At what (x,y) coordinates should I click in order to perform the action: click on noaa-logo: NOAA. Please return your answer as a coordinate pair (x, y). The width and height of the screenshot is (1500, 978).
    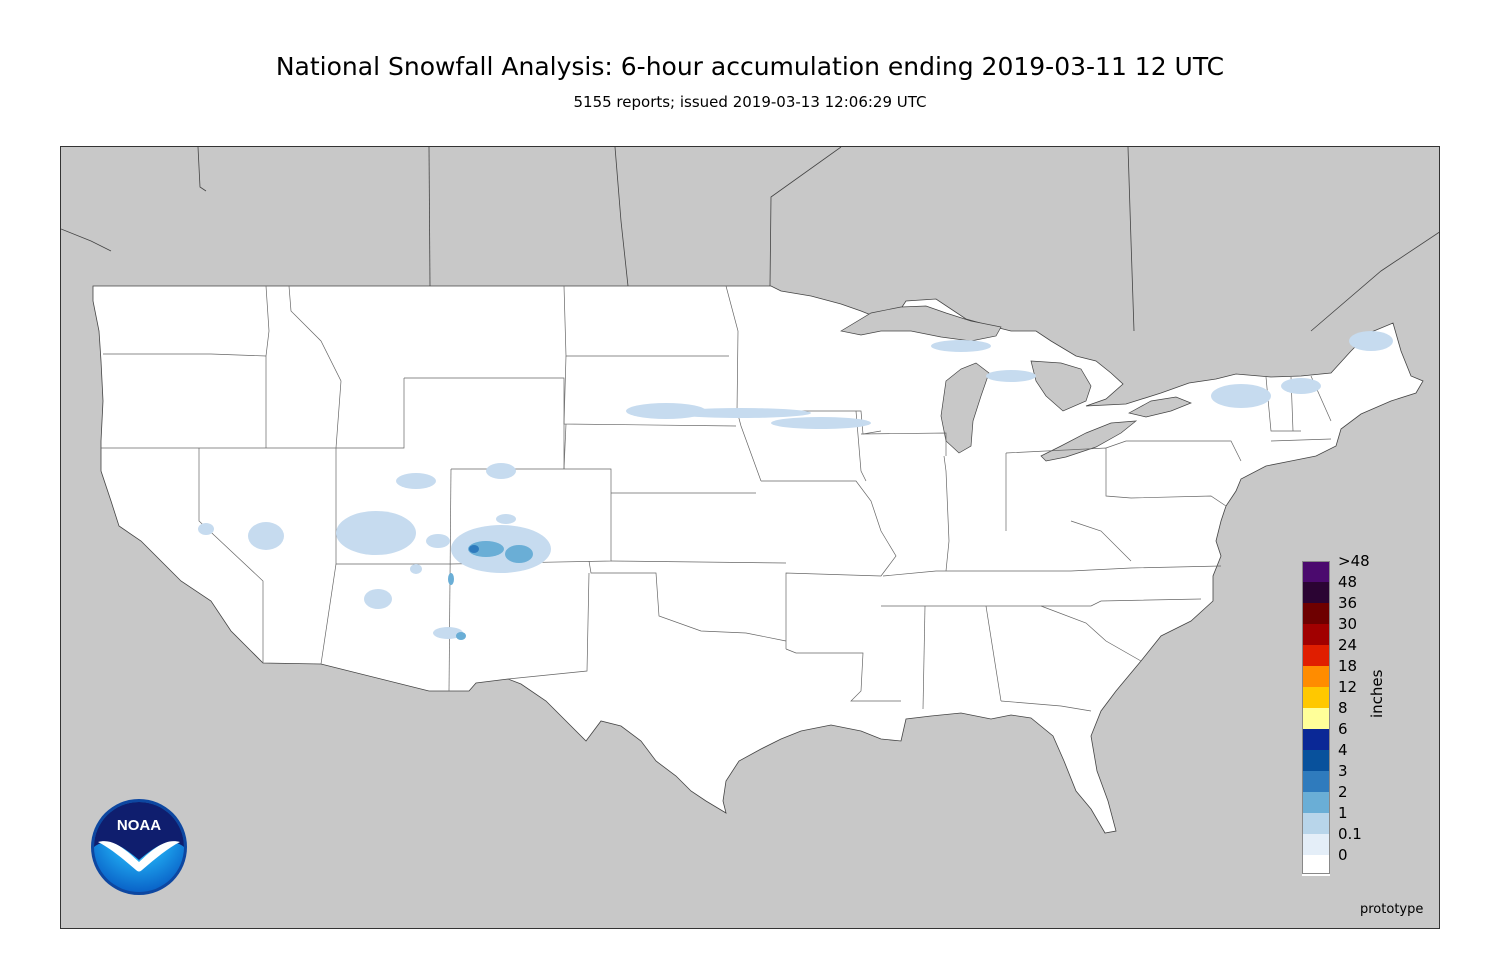
    Looking at the image, I should click on (139, 847).